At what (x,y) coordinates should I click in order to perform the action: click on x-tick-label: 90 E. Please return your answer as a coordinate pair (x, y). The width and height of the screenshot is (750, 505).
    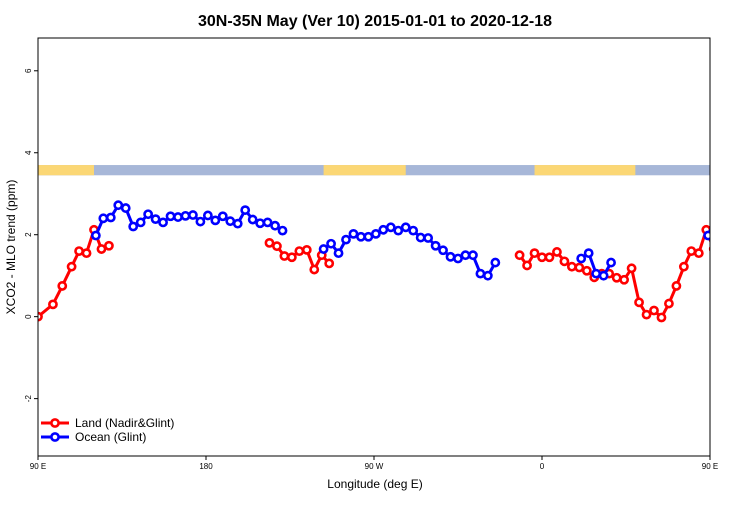
    Looking at the image, I should click on (38, 466).